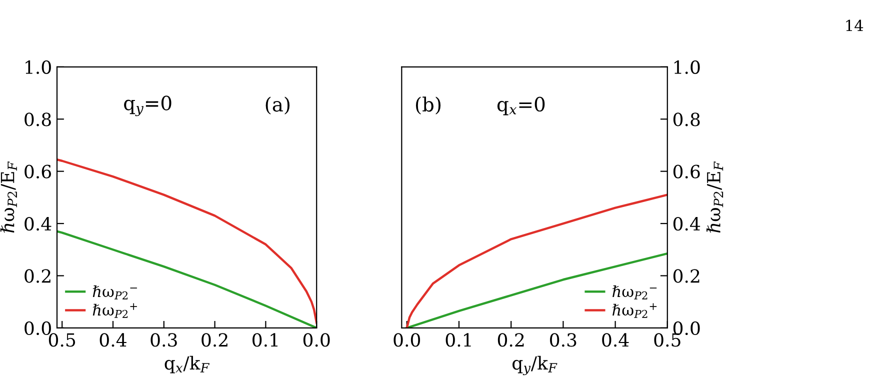 The height and width of the screenshot is (389, 877). Describe the element at coordinates (148, 106) in the screenshot. I see `annotation: q$_{y}$=0` at that location.